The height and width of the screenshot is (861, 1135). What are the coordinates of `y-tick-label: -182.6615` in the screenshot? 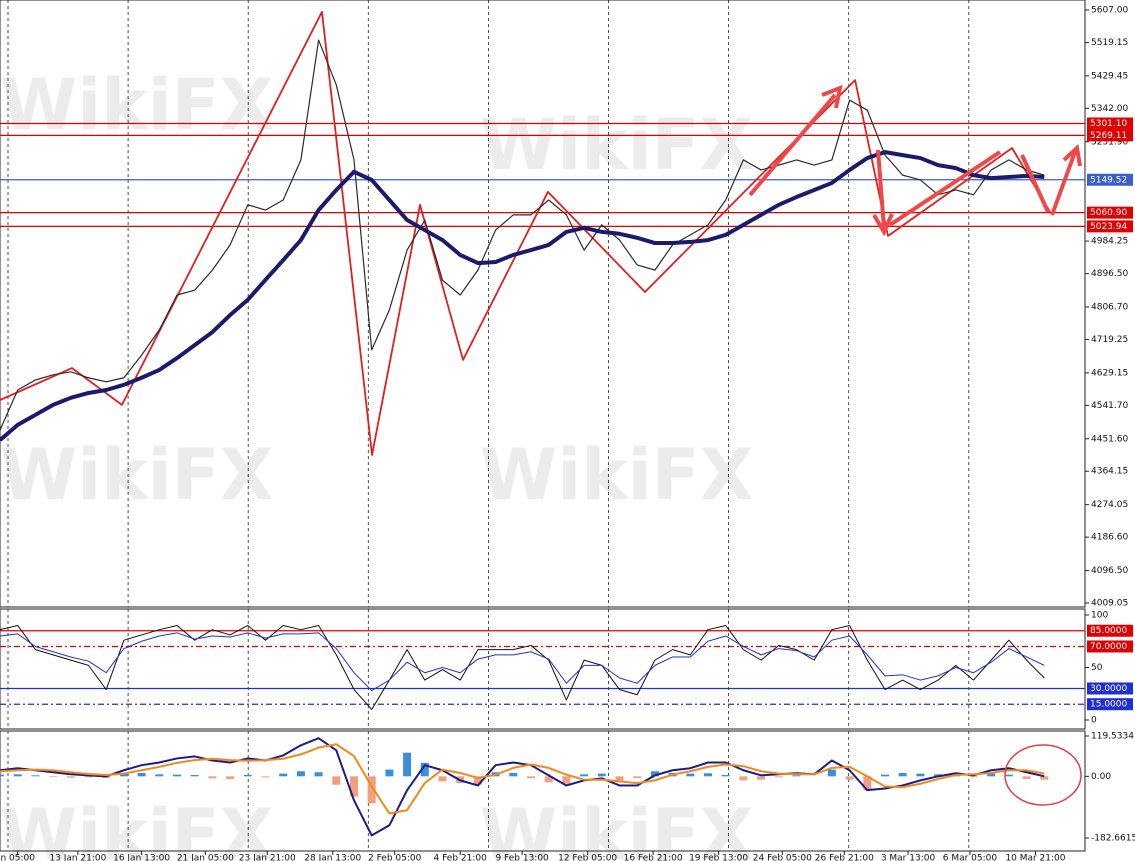 It's located at (1113, 838).